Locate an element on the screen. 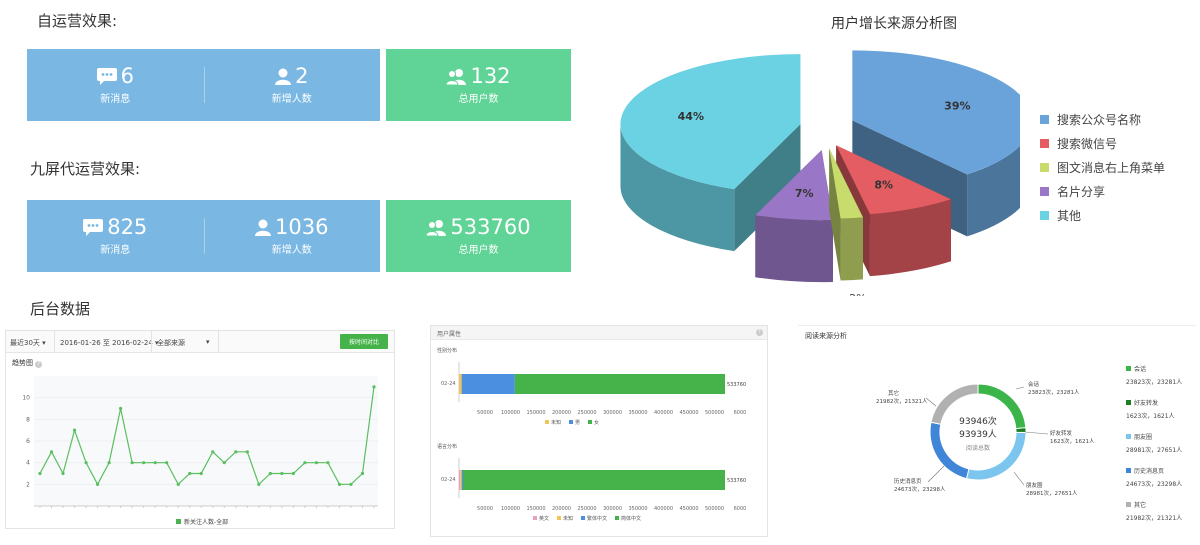  x-tick-label: 150000 is located at coordinates (535, 413).